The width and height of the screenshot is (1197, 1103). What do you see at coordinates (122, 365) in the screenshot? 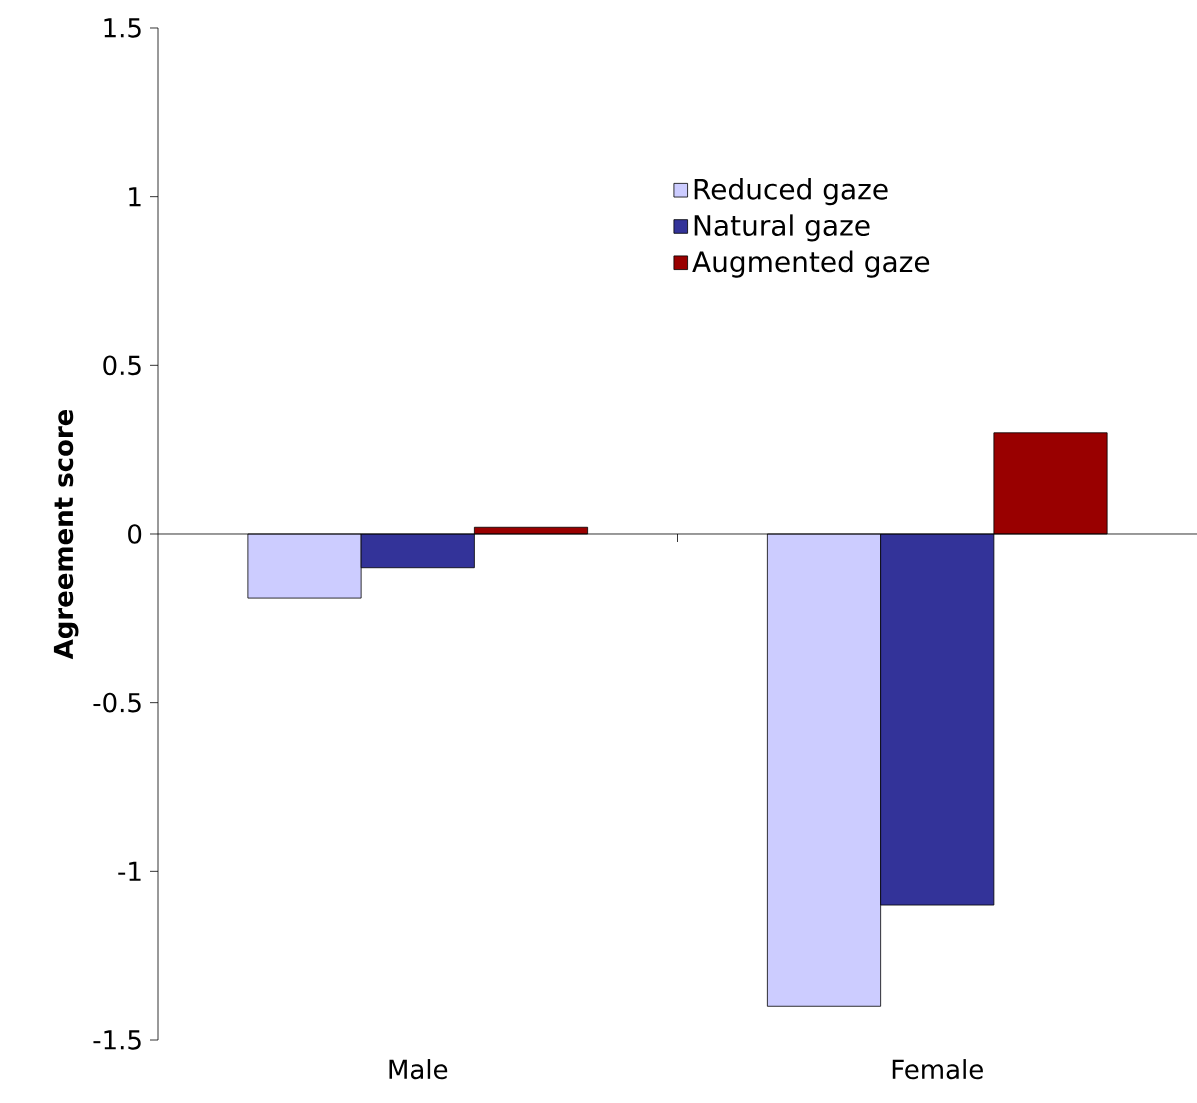
I see `y-tick-label: 0.5` at bounding box center [122, 365].